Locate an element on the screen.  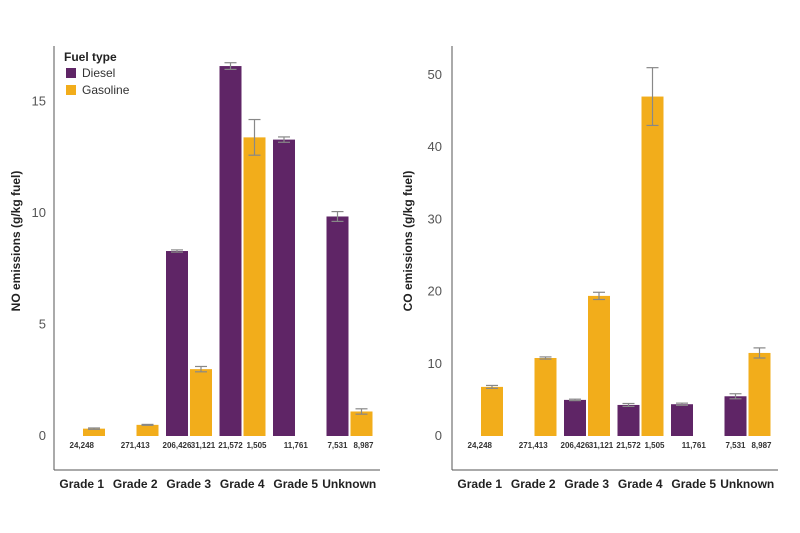
y-tick-label: 30 is located at coordinates (435, 218).